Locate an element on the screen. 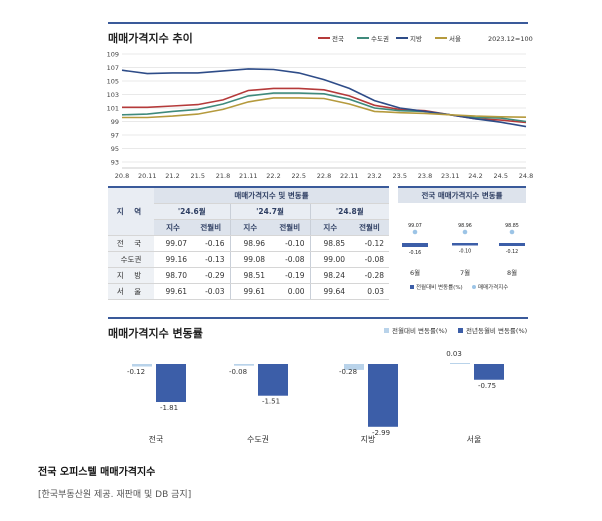  table-row: 수도권 99.16 -0.13 99.08 -0.08 99.00 -0.08 is located at coordinates (248, 259).